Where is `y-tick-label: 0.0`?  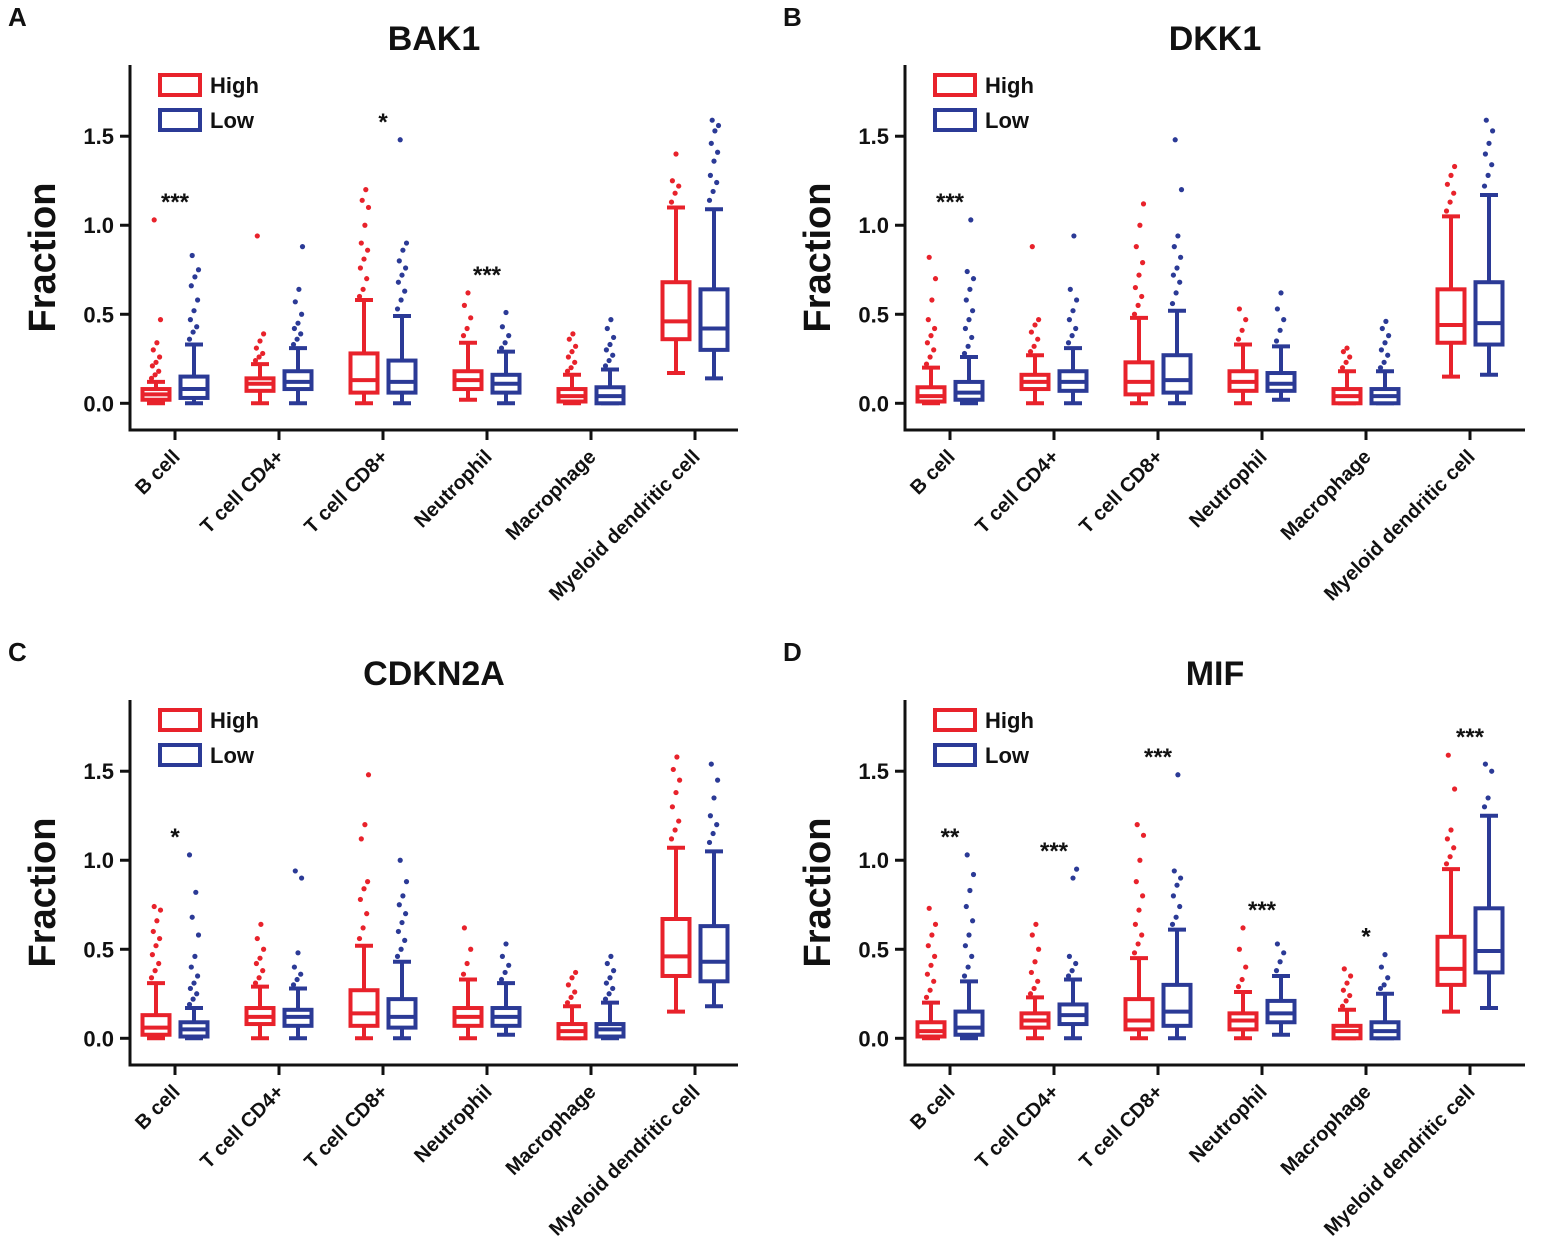 y-tick-label: 0.0 is located at coordinates (98, 1038).